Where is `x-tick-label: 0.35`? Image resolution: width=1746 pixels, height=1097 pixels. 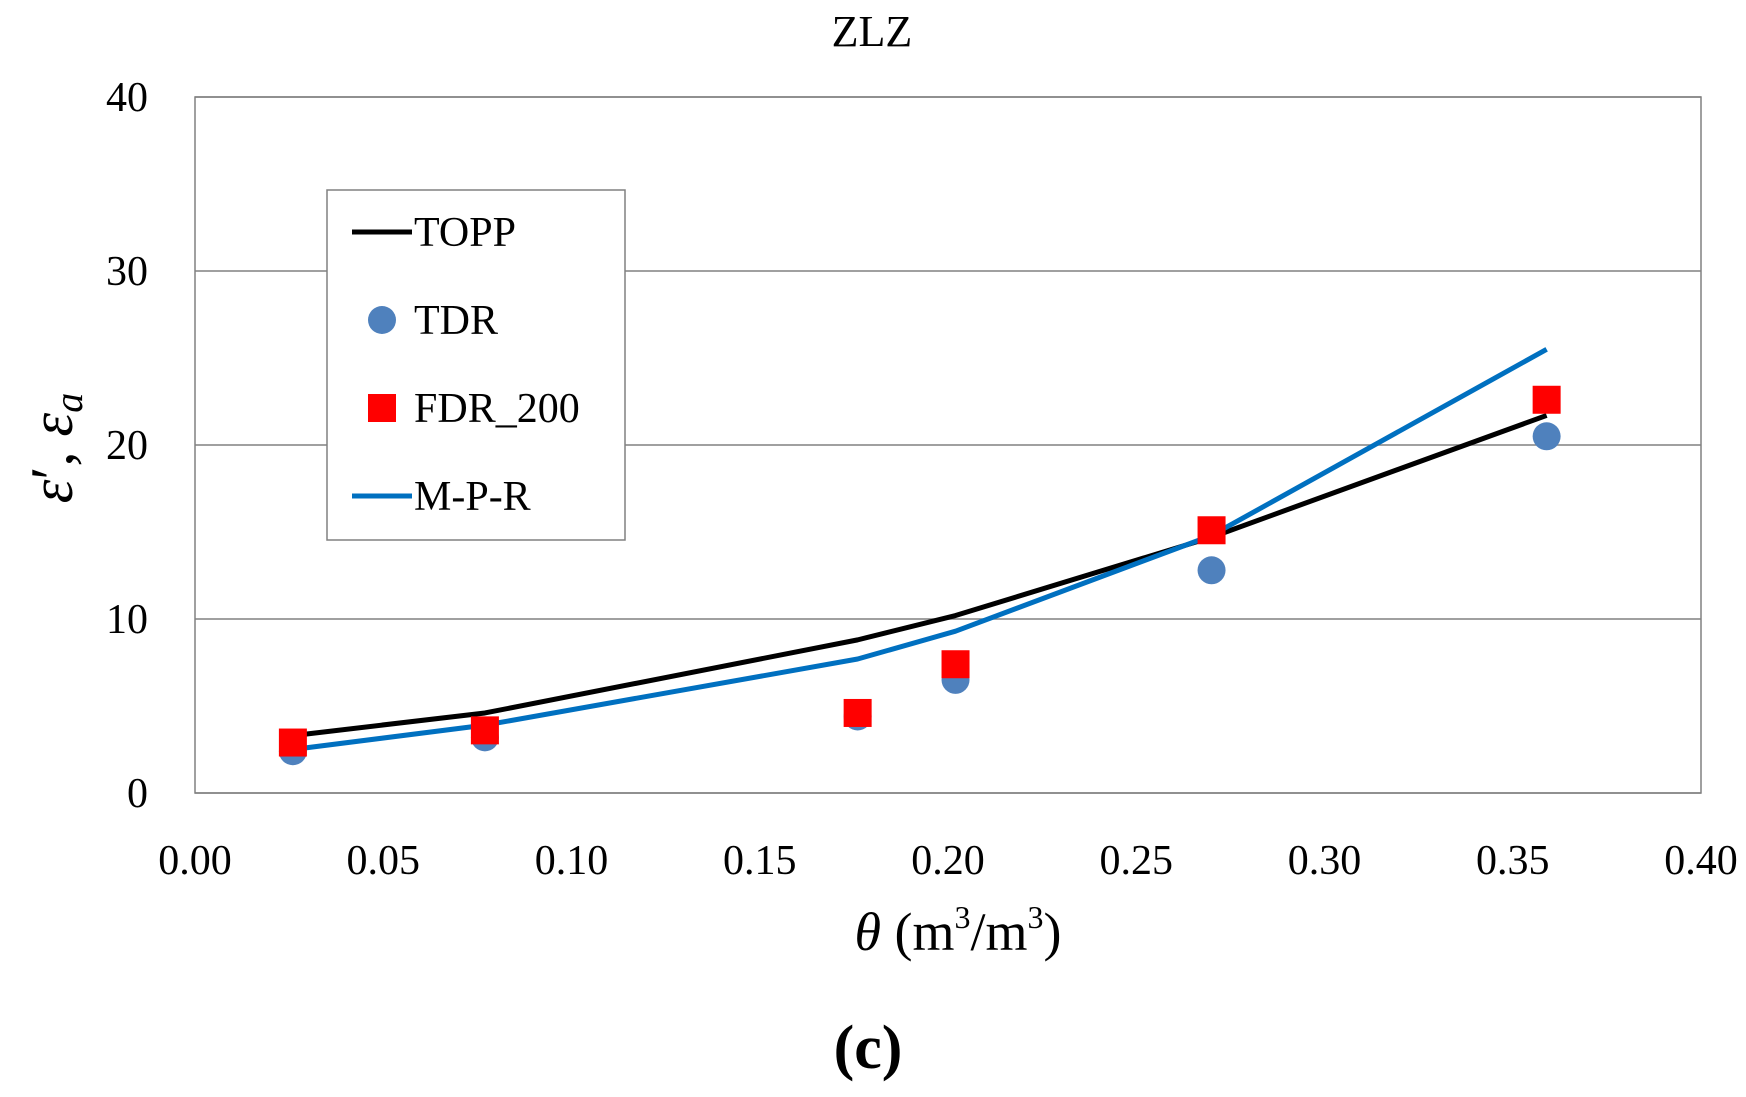
x-tick-label: 0.35 is located at coordinates (1513, 861).